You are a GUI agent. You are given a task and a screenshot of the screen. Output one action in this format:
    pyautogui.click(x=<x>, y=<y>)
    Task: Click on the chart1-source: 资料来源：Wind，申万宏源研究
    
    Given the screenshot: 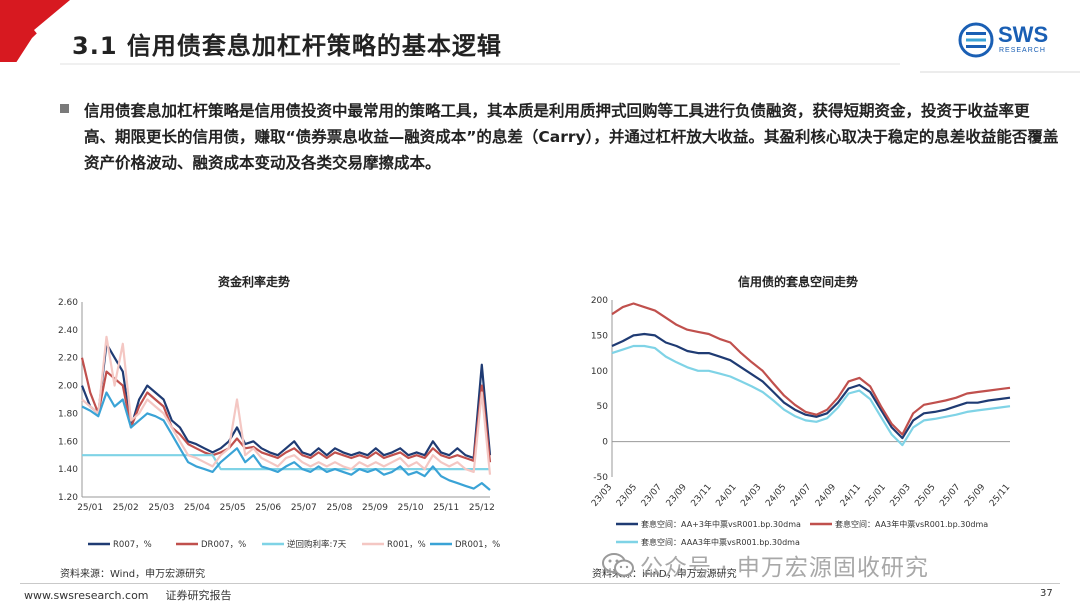 What is the action you would take?
    pyautogui.click(x=133, y=574)
    